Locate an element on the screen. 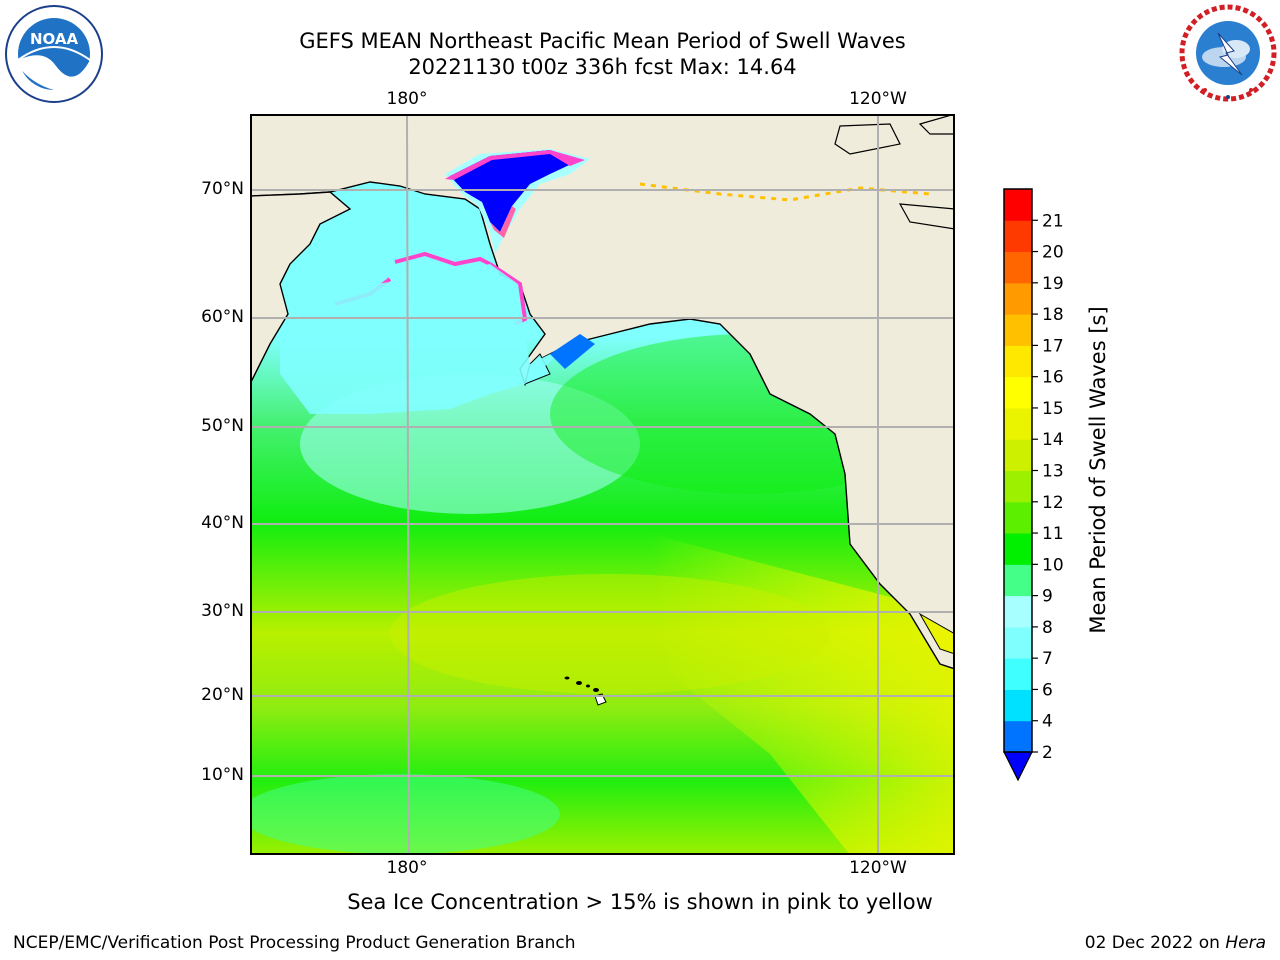 This screenshot has height=960, width=1280. sea-ice-edge-strait is located at coordinates (503, 222).